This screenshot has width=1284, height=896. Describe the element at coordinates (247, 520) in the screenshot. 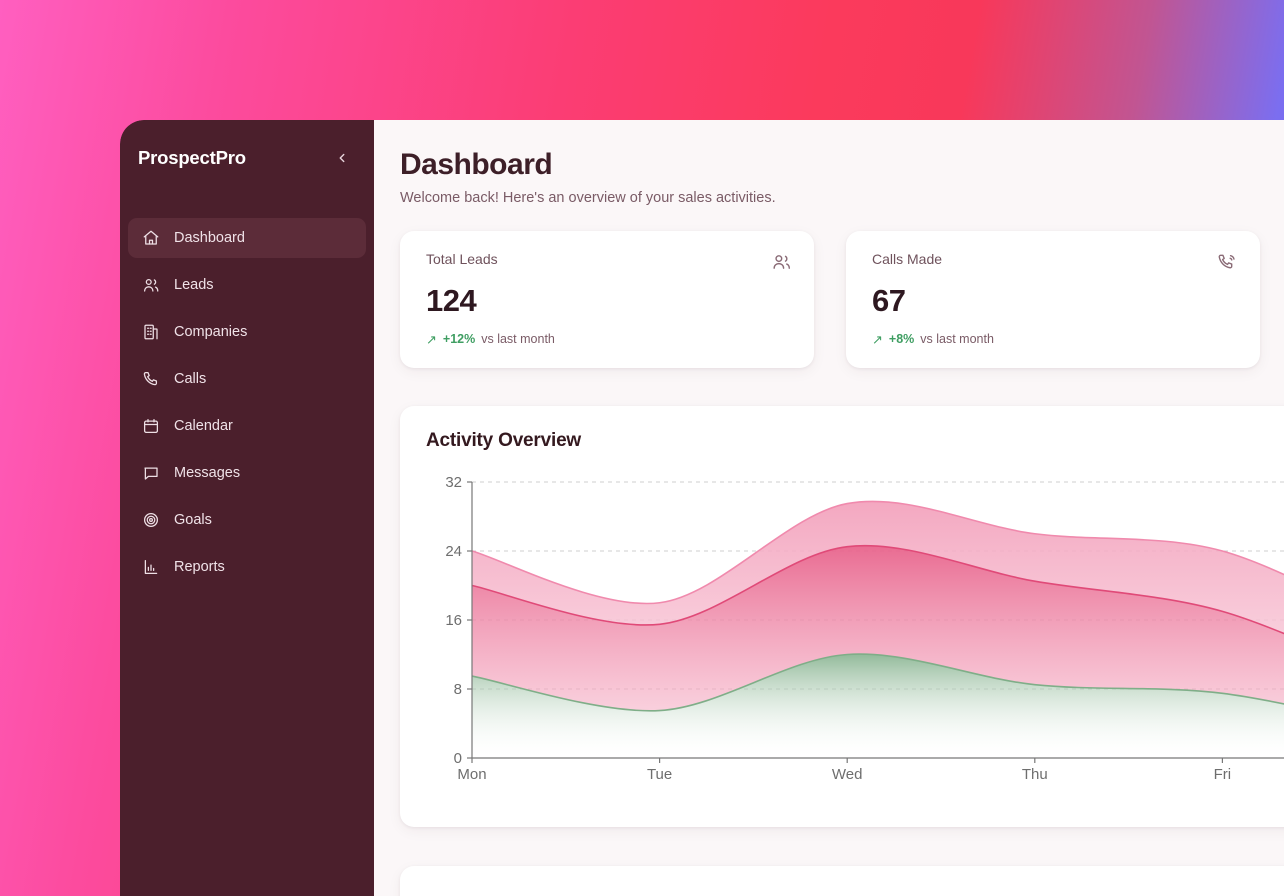

I see `sidebar-item-goals: Goals` at that location.